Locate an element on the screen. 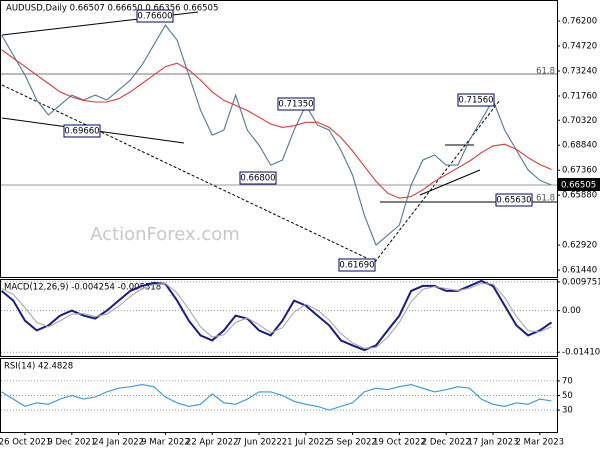 The image size is (600, 450). macd-title: MACD(12,26,9) -0.004254 -0.005518 is located at coordinates (82, 288).